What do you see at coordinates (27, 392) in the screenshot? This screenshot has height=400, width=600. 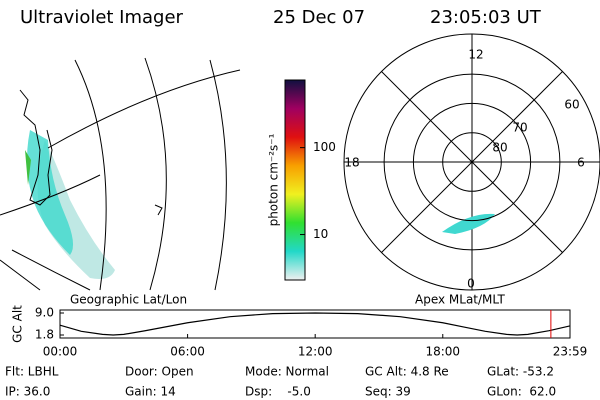 I see `status-field: IP: 36.0` at bounding box center [27, 392].